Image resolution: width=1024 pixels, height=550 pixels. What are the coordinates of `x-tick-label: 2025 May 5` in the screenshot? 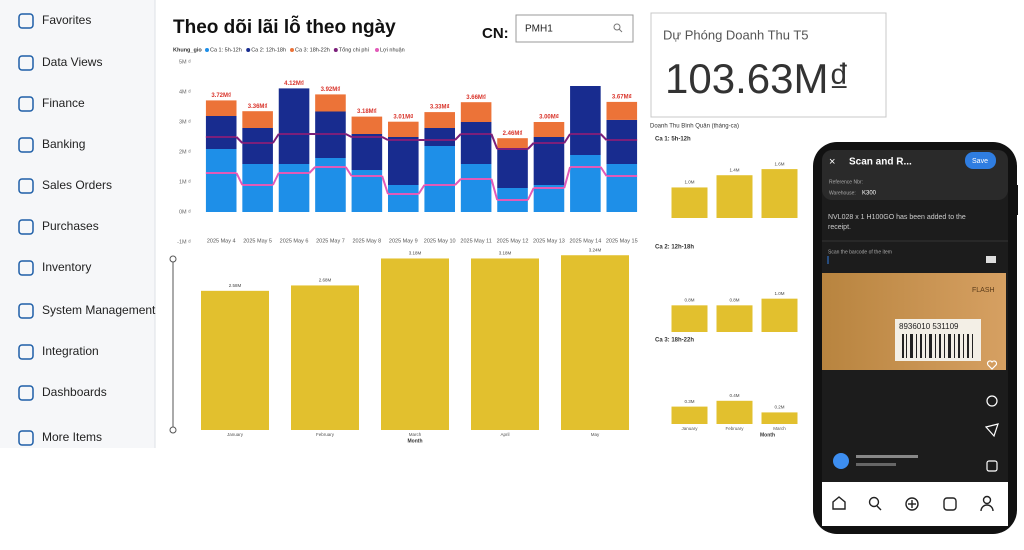 It's located at (257, 241).